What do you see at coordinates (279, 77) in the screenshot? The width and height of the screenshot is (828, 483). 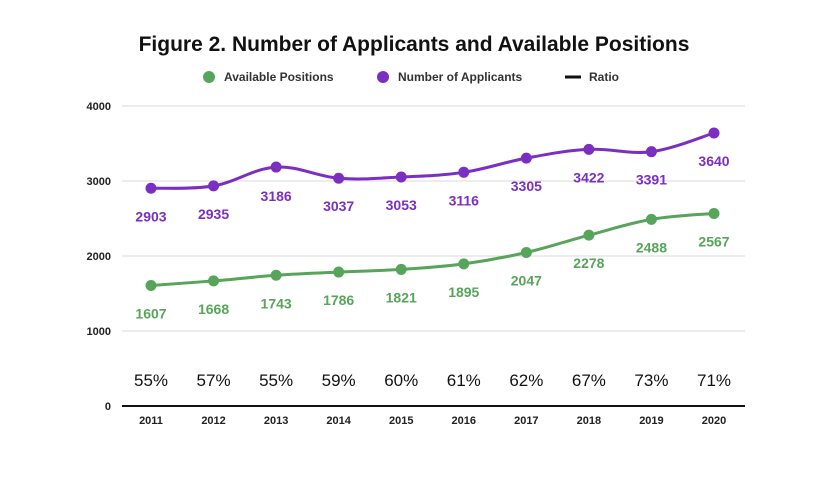 I see `legend-label: Available Positions` at bounding box center [279, 77].